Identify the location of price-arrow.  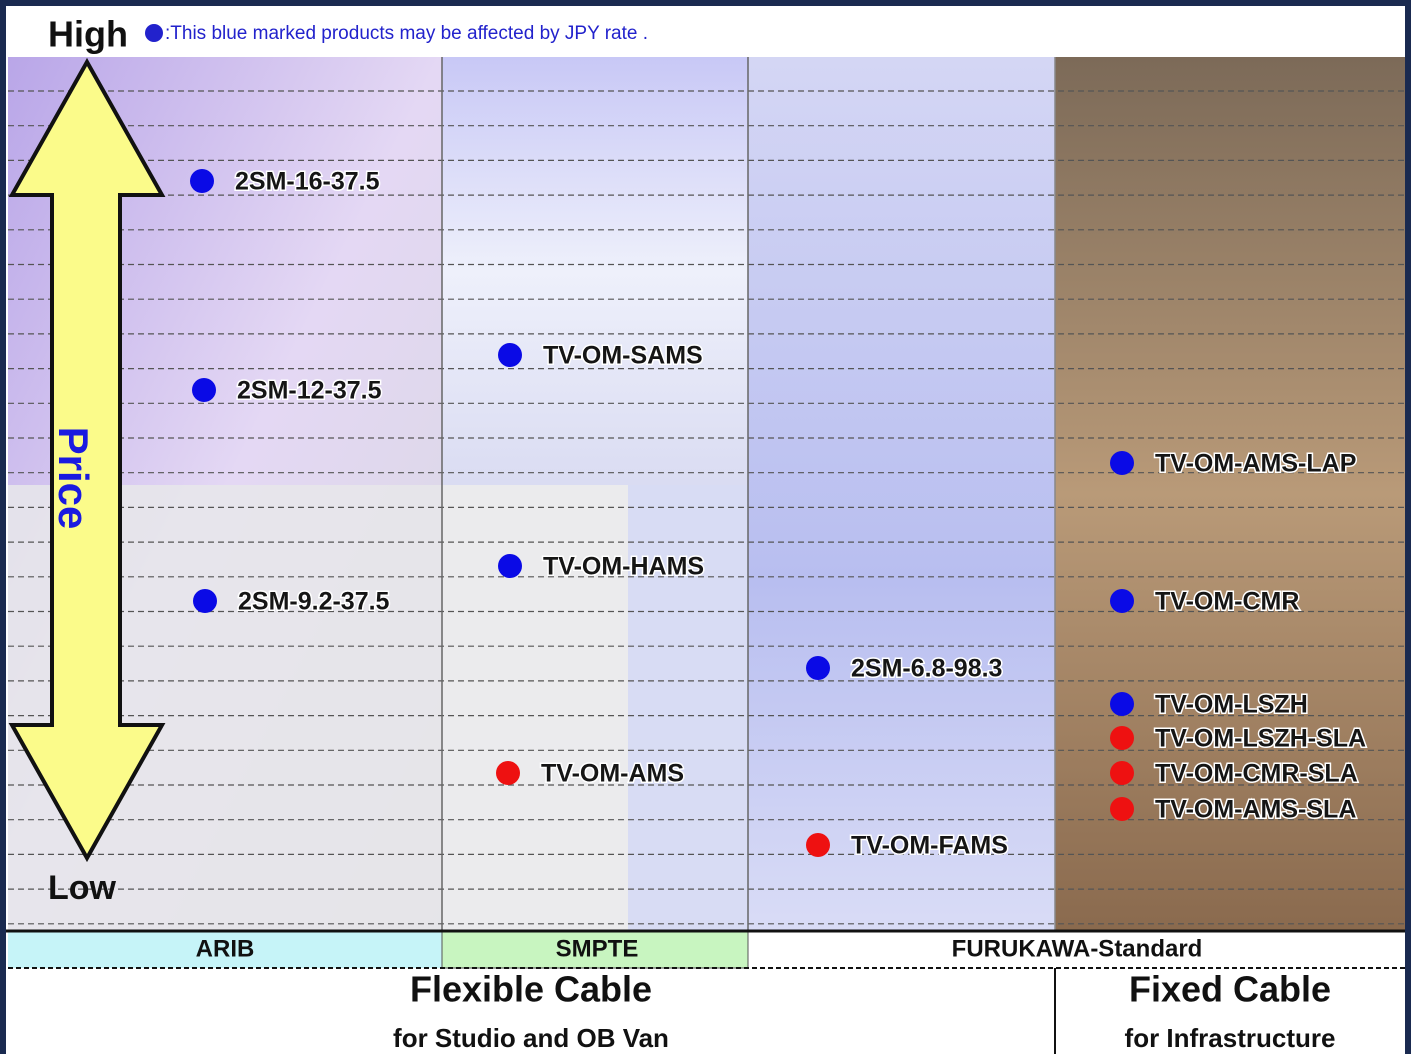
(87, 460).